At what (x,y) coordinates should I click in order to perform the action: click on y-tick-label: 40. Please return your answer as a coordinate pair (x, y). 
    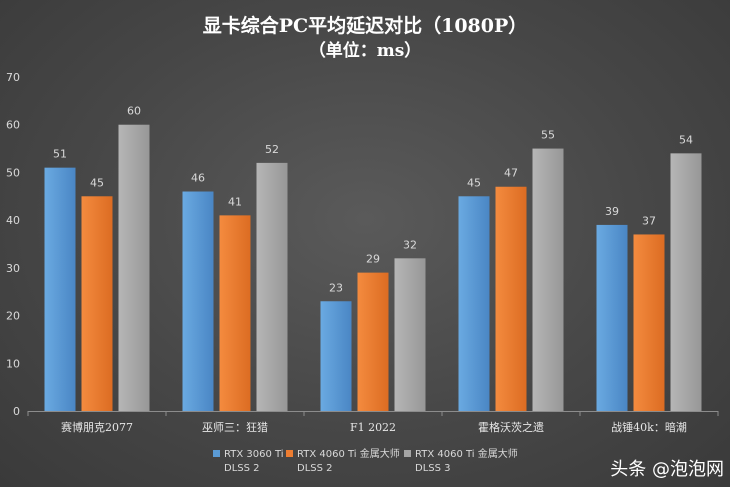
    Looking at the image, I should click on (13, 220).